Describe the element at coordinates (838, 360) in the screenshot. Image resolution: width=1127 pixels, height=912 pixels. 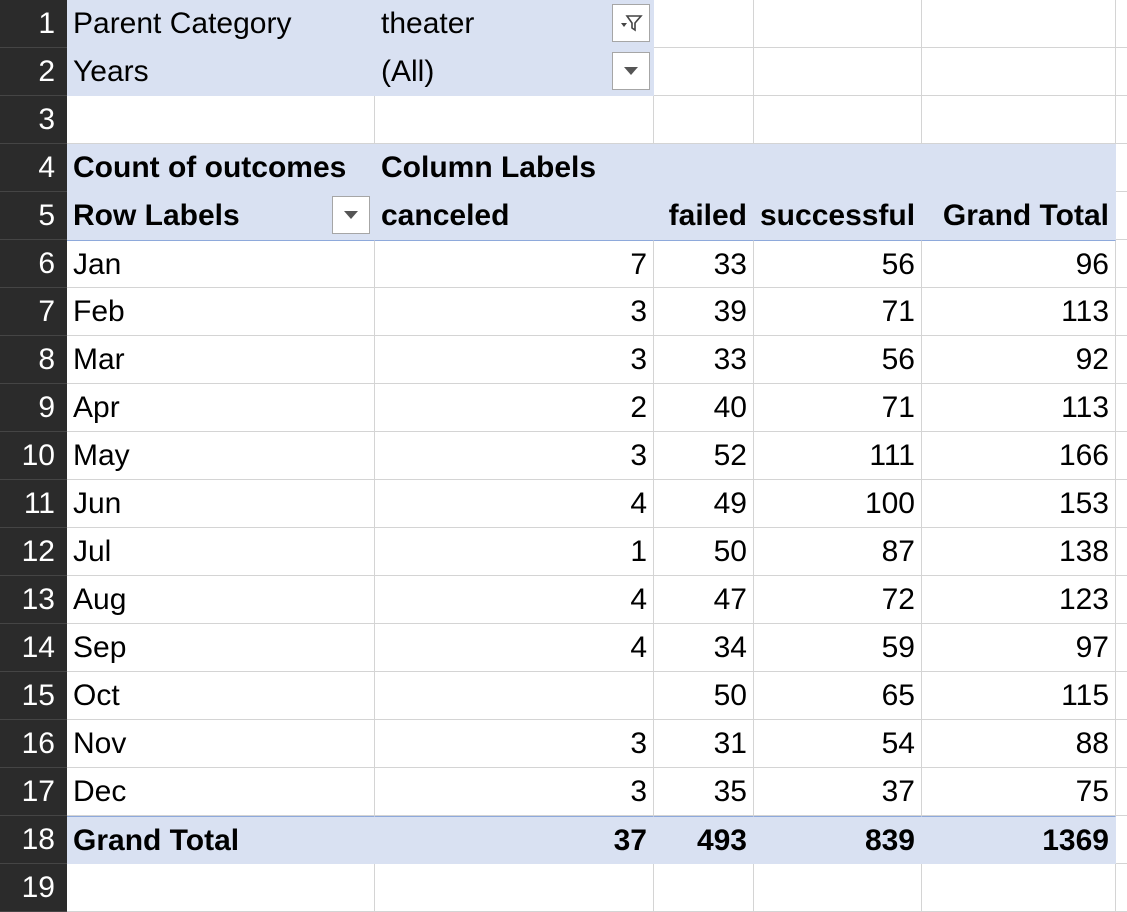
I see `value-successful: 56` at that location.